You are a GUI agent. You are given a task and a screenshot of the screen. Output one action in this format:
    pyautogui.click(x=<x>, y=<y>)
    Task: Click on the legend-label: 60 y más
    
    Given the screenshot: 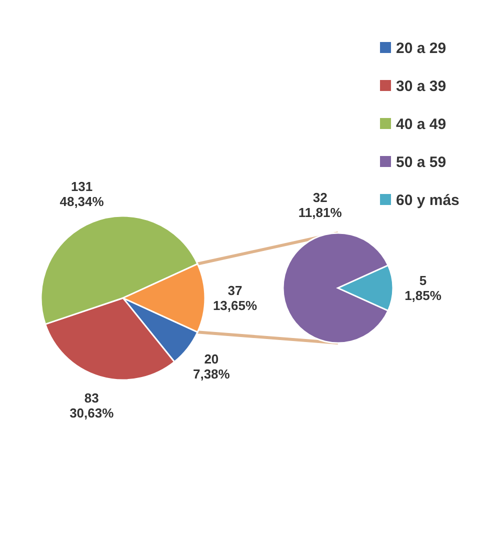 What is the action you would take?
    pyautogui.click(x=428, y=200)
    